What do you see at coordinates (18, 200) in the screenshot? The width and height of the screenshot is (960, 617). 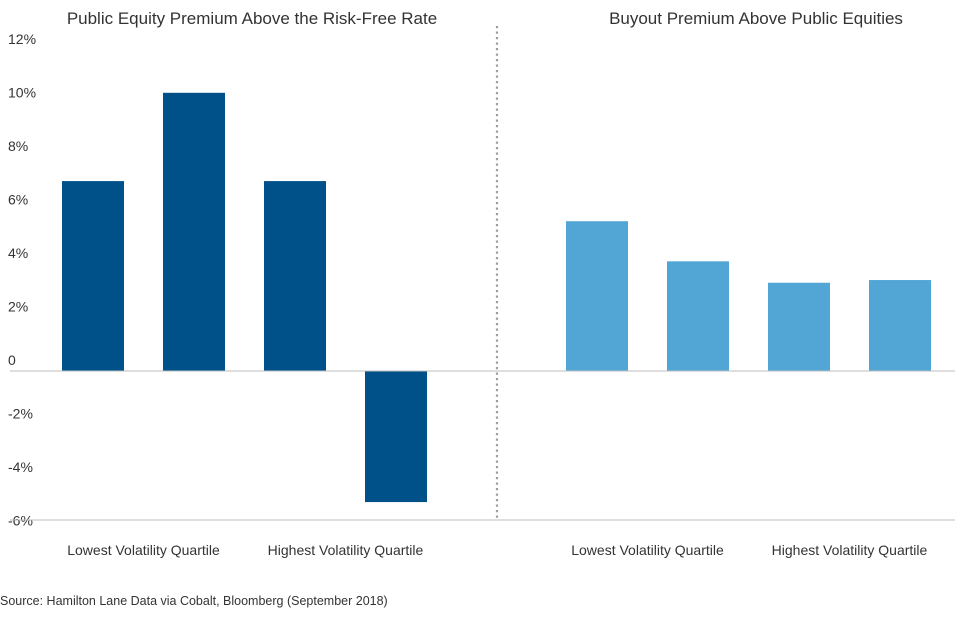 I see `y-tick-label: 6%` at bounding box center [18, 200].